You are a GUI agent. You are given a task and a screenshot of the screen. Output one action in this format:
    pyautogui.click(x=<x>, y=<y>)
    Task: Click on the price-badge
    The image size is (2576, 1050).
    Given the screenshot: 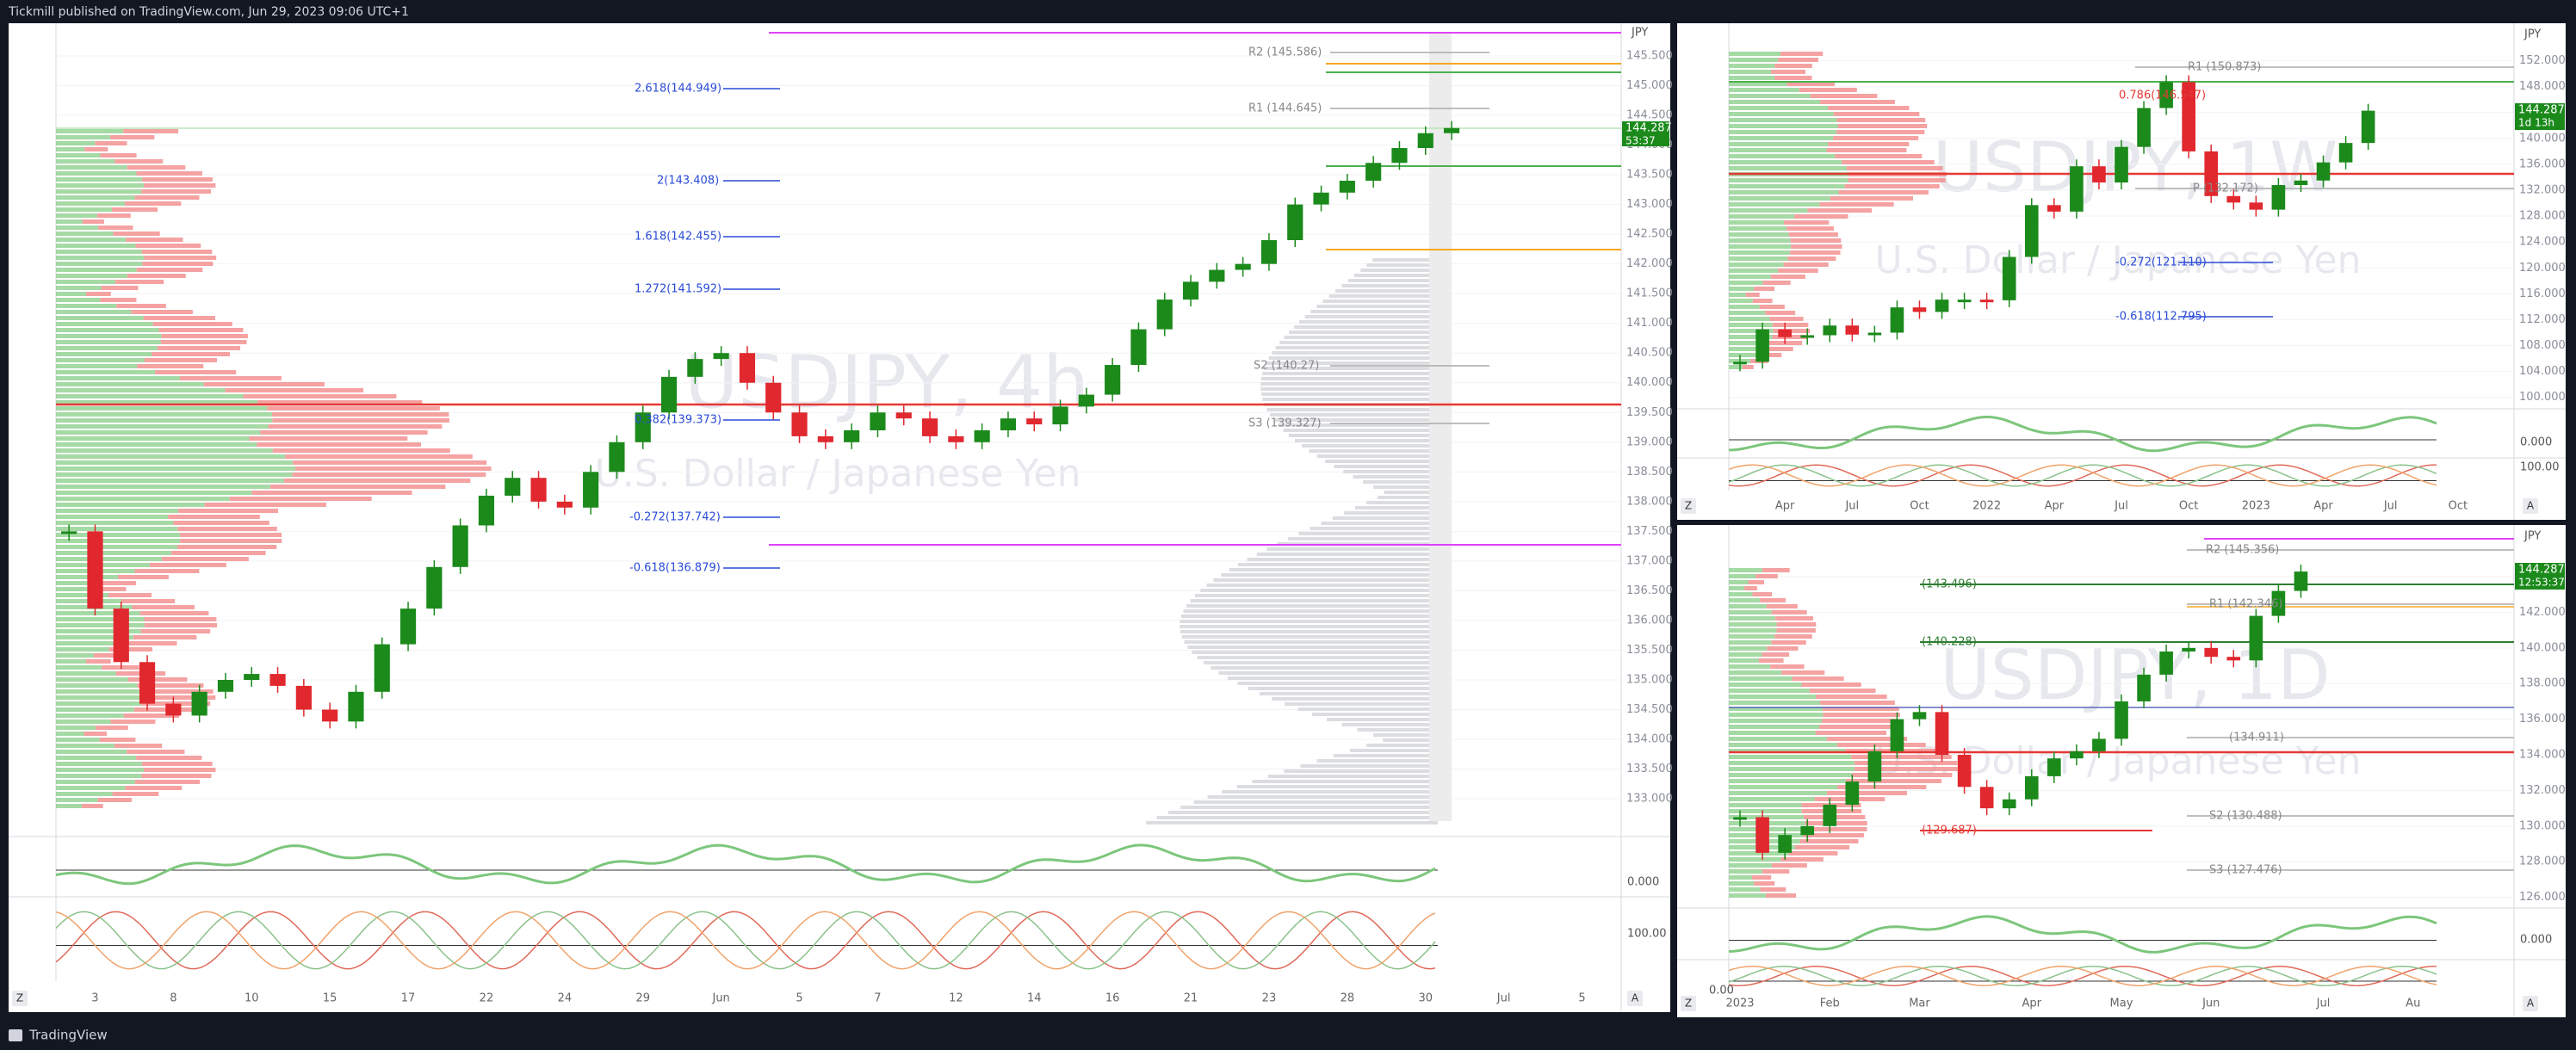 What is the action you would take?
    pyautogui.click(x=2540, y=576)
    